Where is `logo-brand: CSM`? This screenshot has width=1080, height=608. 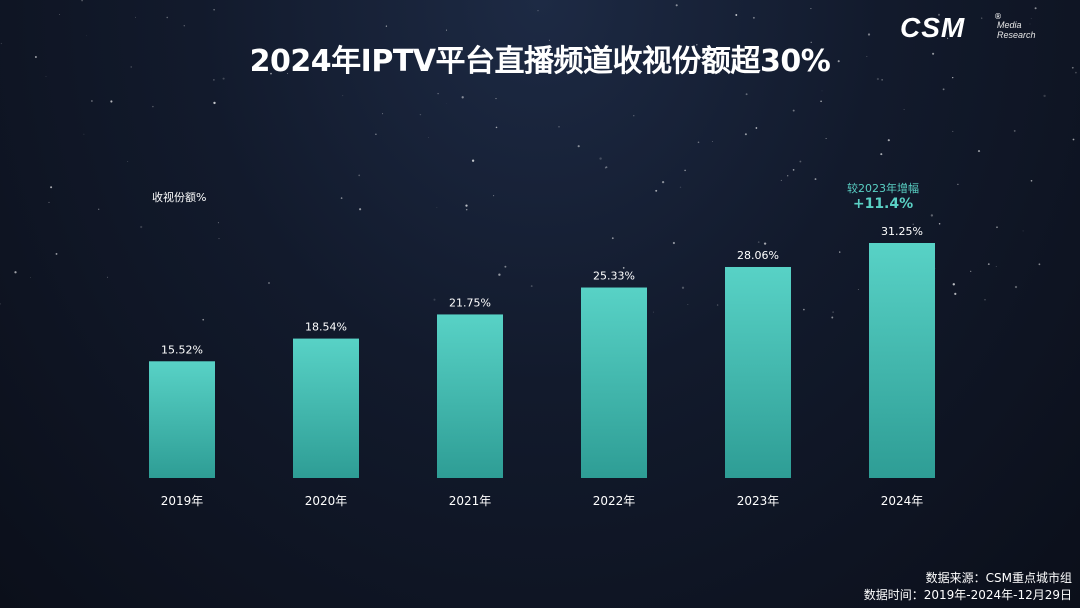
logo-brand: CSM is located at coordinates (933, 27).